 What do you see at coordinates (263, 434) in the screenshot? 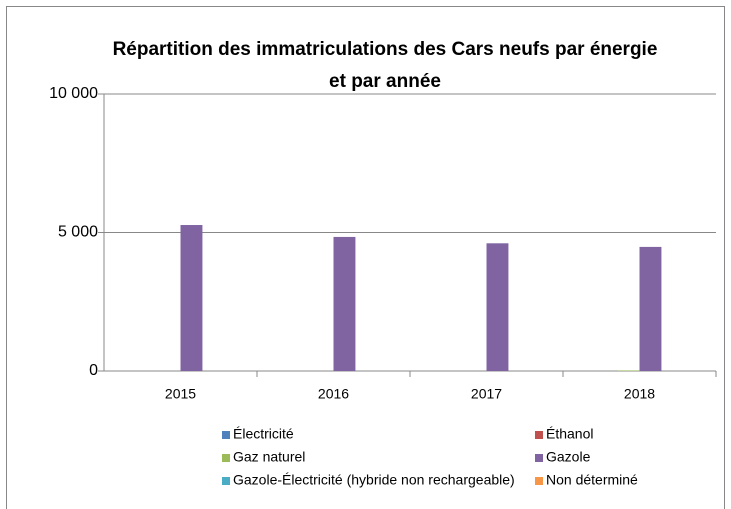
I see `legend-label: Électricité` at bounding box center [263, 434].